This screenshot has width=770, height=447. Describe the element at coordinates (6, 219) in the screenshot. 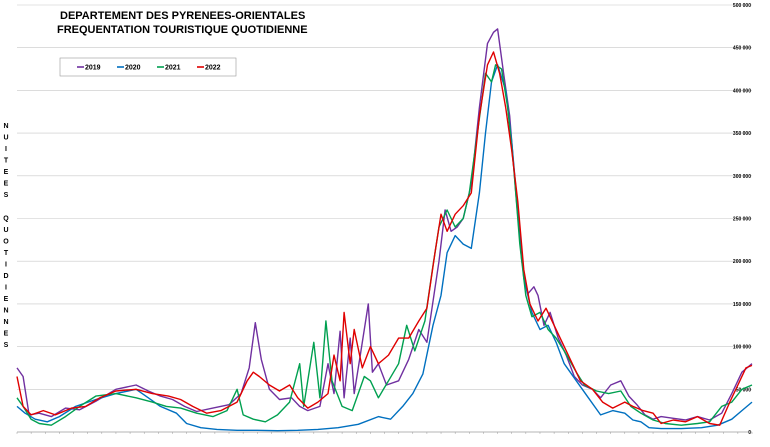

I see `y-axis-label-letter: Q` at that location.